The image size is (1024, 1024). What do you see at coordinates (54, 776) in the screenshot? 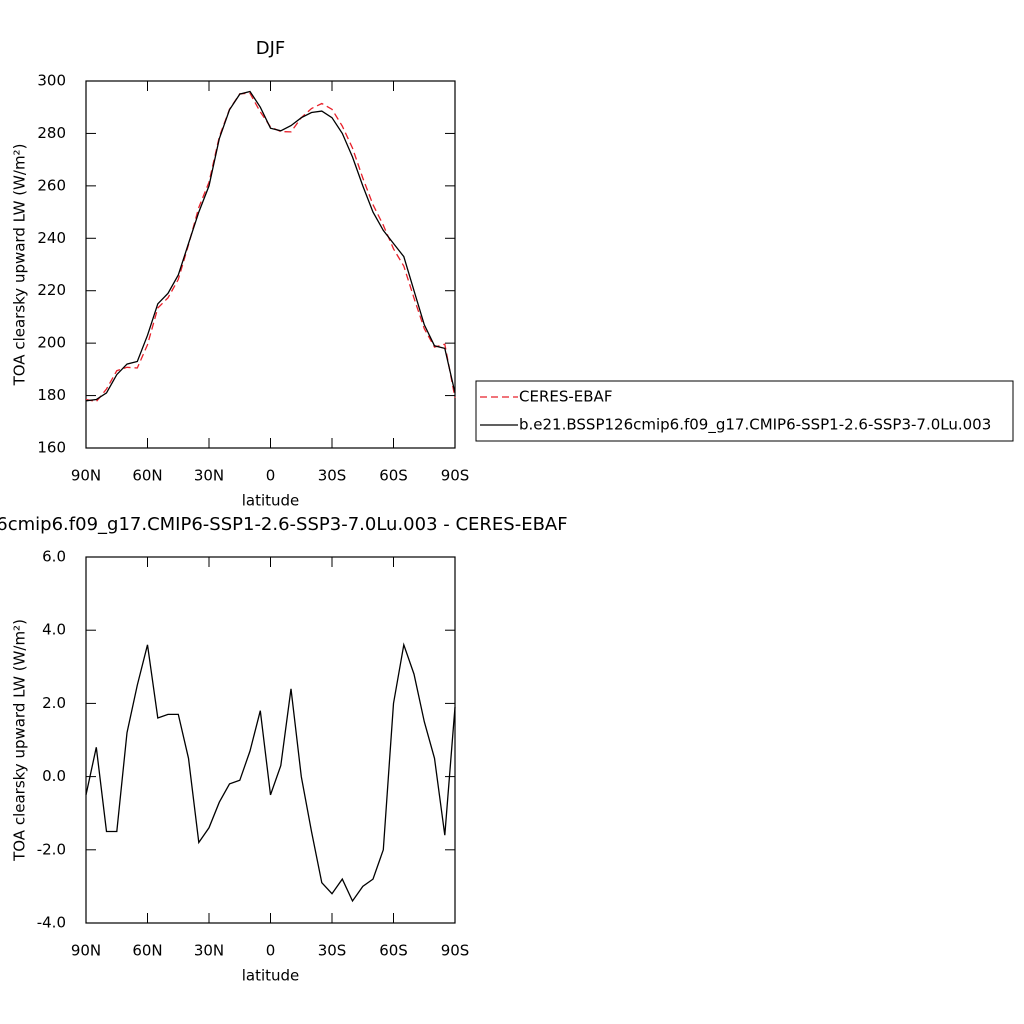
I see `y-tick-label: 0.0` at bounding box center [54, 776].